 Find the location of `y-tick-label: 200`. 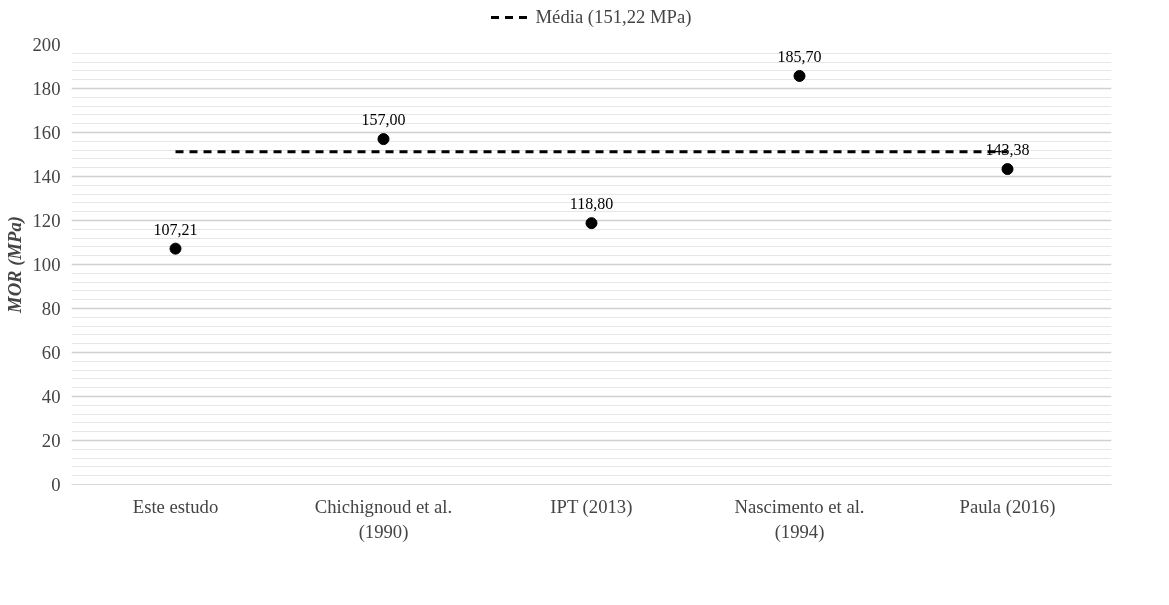

y-tick-label: 200 is located at coordinates (46, 44).